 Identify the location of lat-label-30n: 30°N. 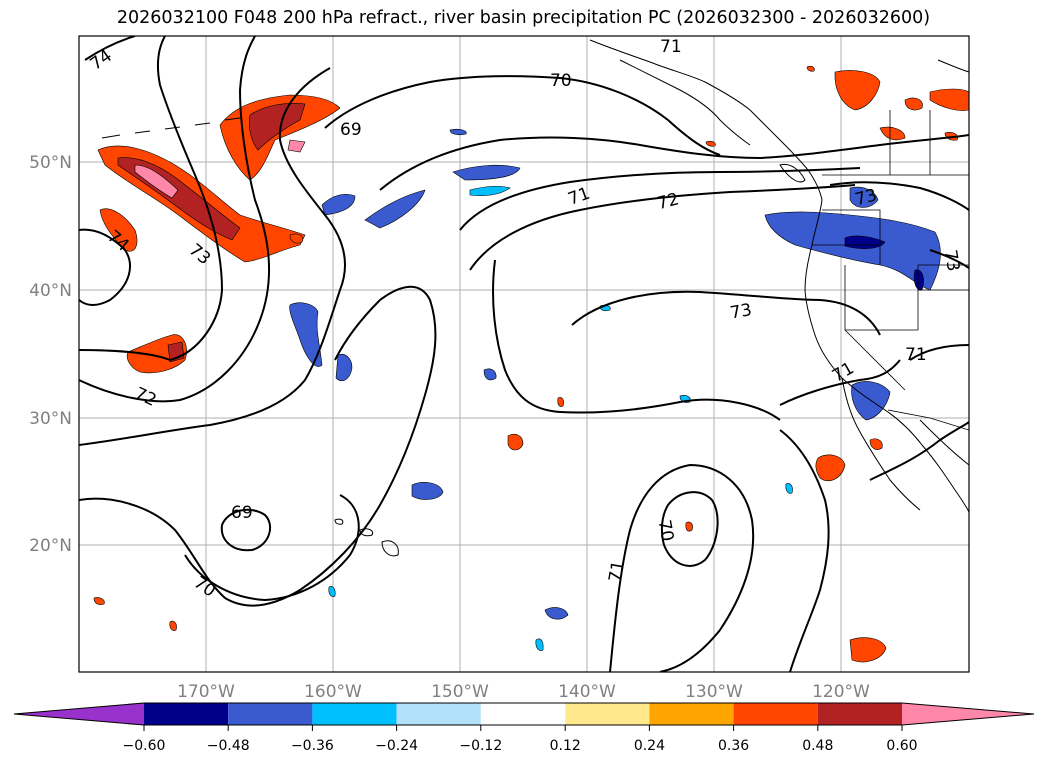
(50, 419).